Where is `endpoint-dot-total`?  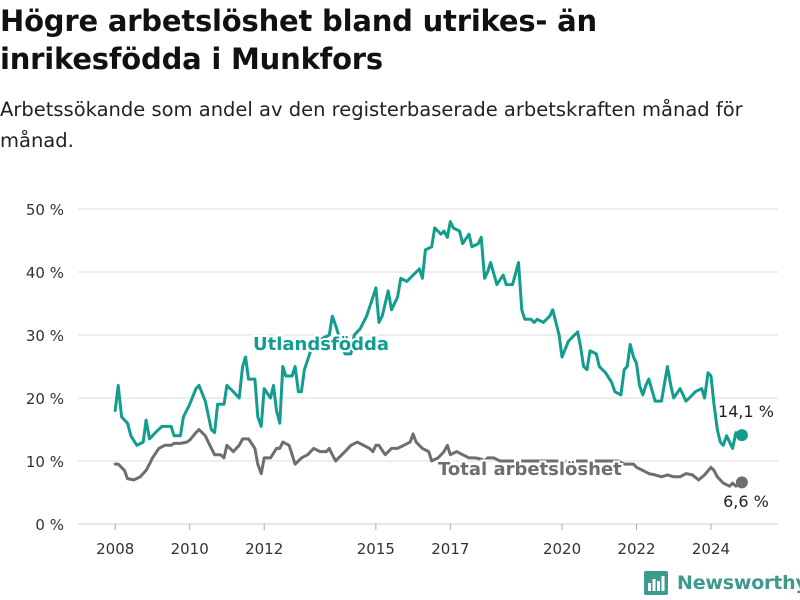 endpoint-dot-total is located at coordinates (741, 482).